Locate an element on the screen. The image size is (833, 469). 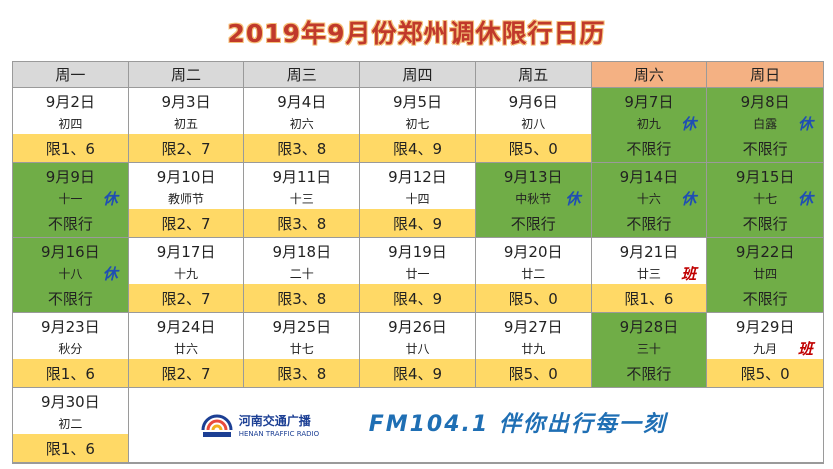
day-lunar: 初五 is located at coordinates (186, 123).